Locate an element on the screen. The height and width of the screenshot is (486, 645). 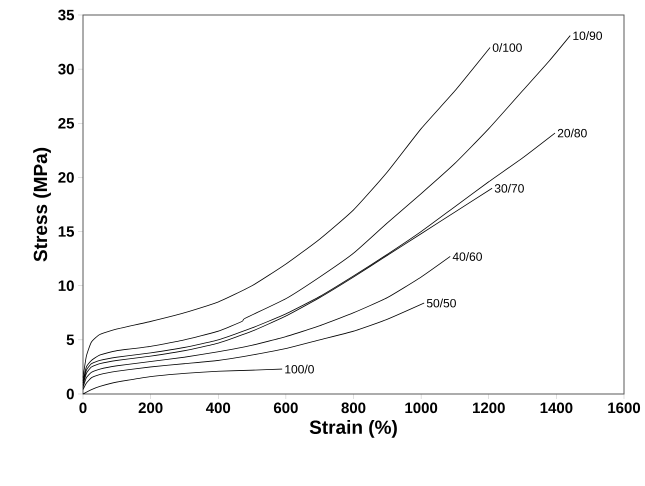
x-tick-label: 0 is located at coordinates (83, 408).